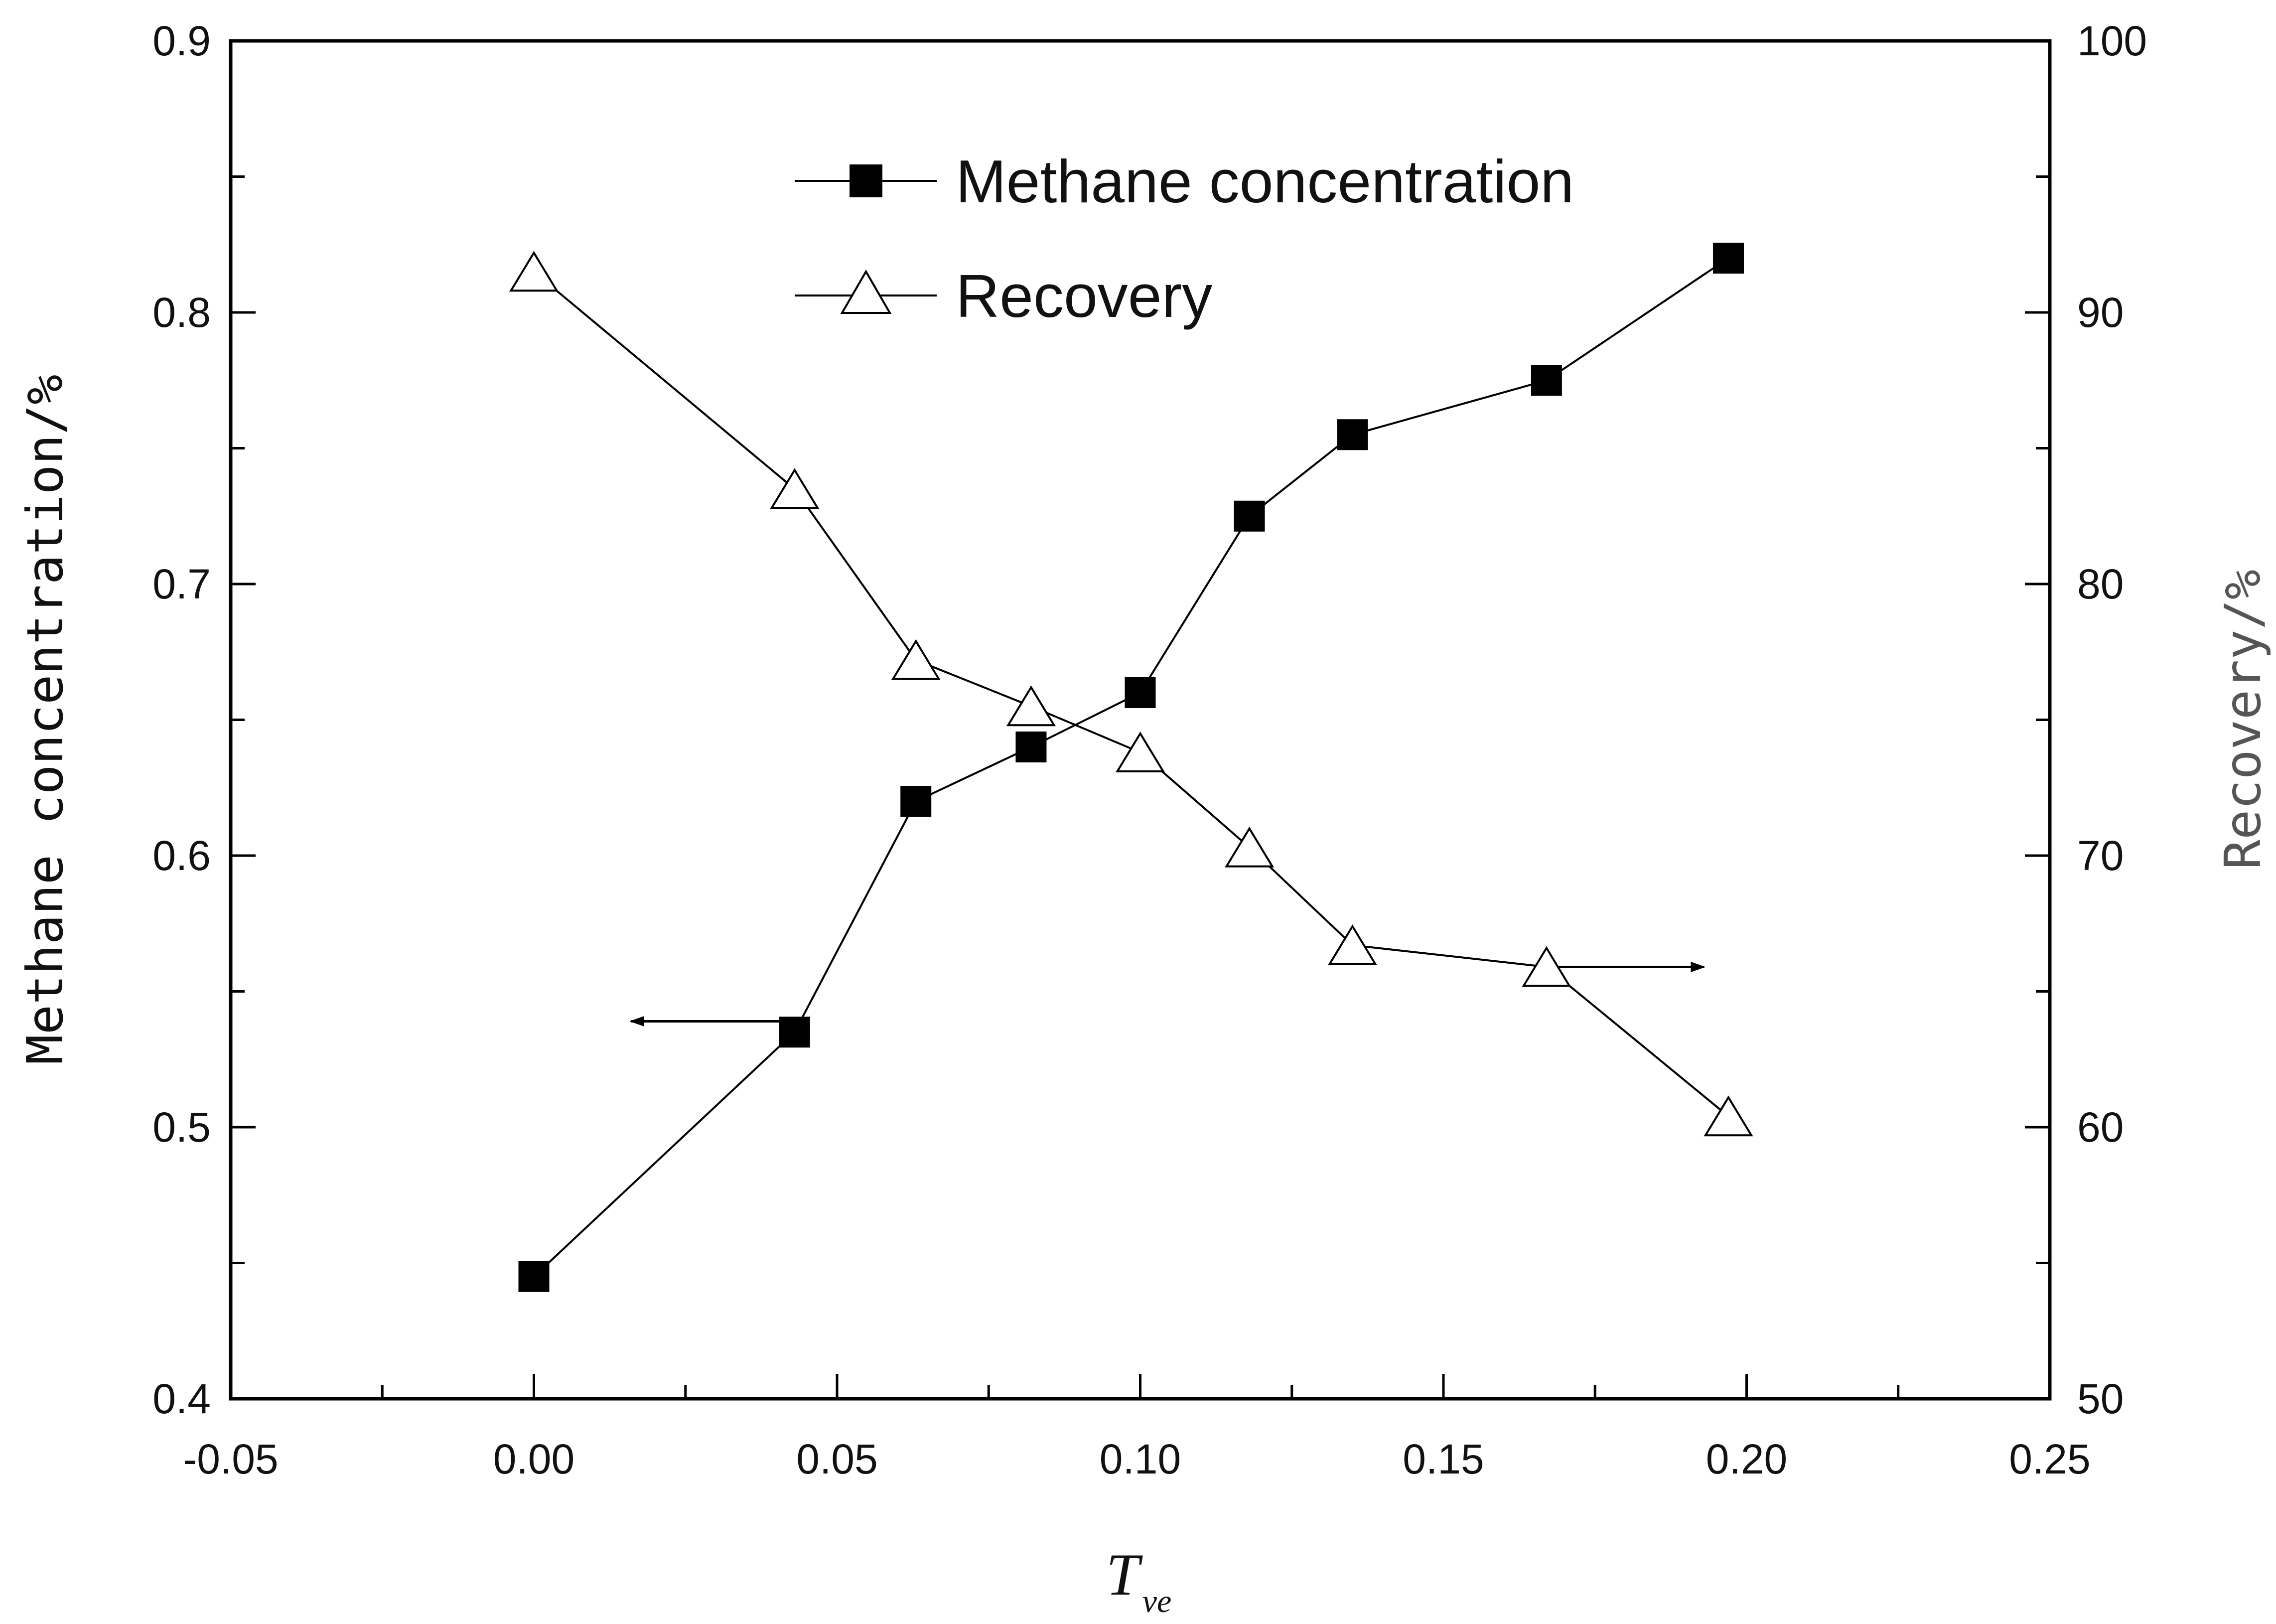 The width and height of the screenshot is (2276, 1624). What do you see at coordinates (2100, 1127) in the screenshot?
I see `y2-tick-label: 60` at bounding box center [2100, 1127].